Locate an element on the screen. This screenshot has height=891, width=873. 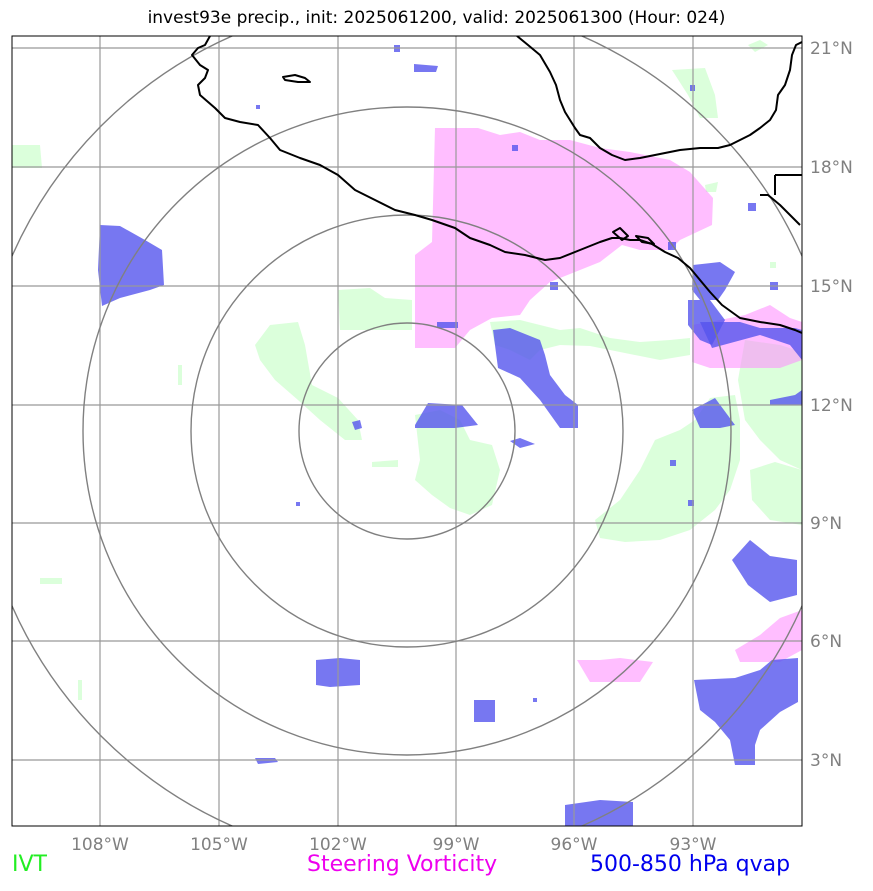
lon-label: 102°W is located at coordinates (338, 845).